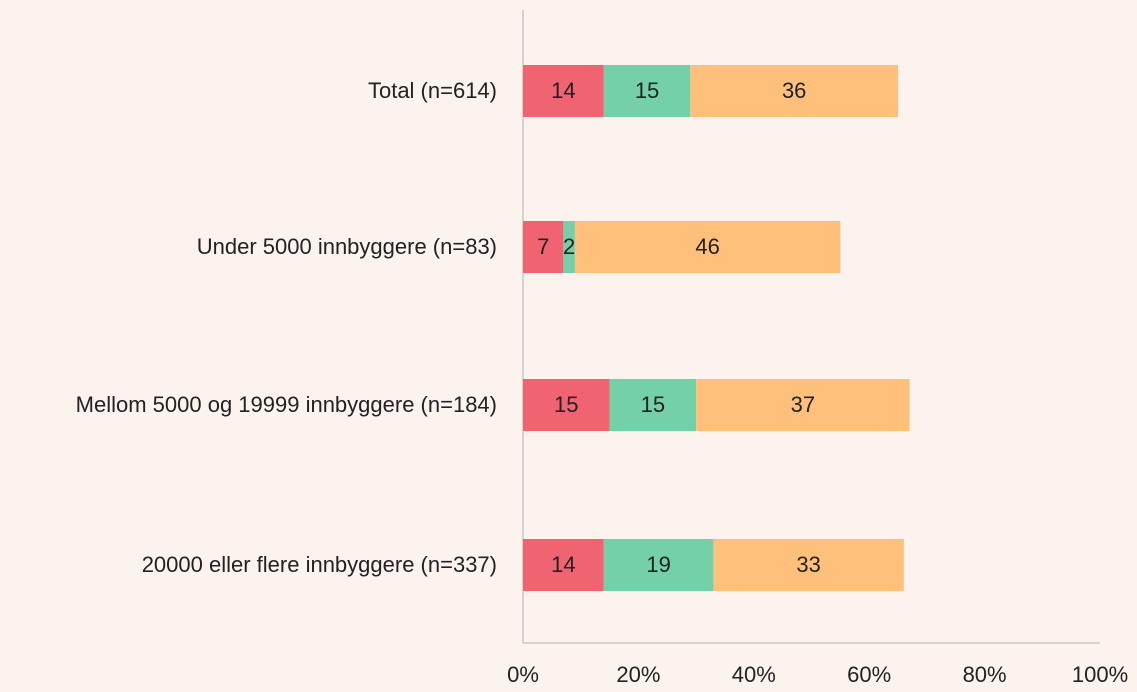 The width and height of the screenshot is (1137, 692). I want to click on data-label: 36, so click(794, 90).